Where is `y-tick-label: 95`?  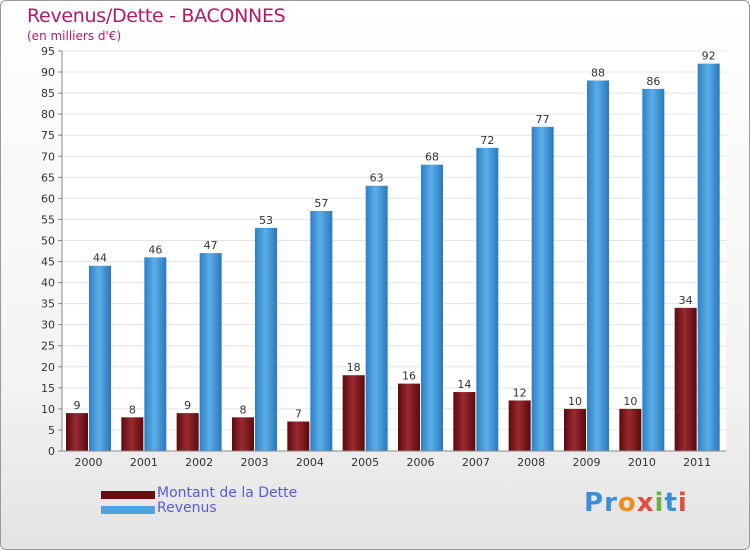 y-tick-label: 95 is located at coordinates (48, 51).